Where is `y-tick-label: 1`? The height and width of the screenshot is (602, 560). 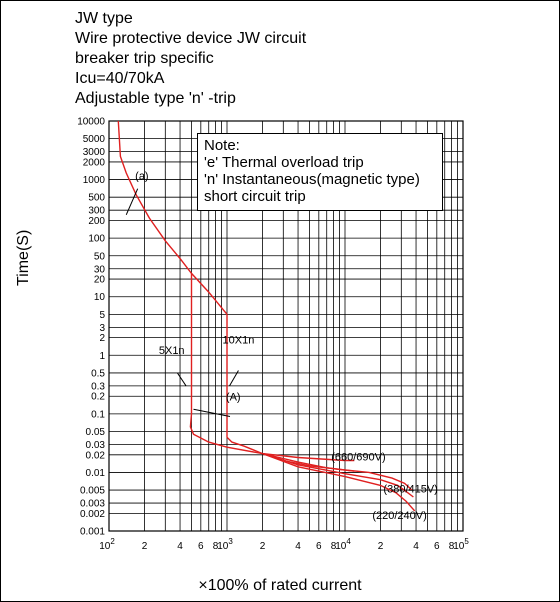
y-tick-label: 1 is located at coordinates (102, 356).